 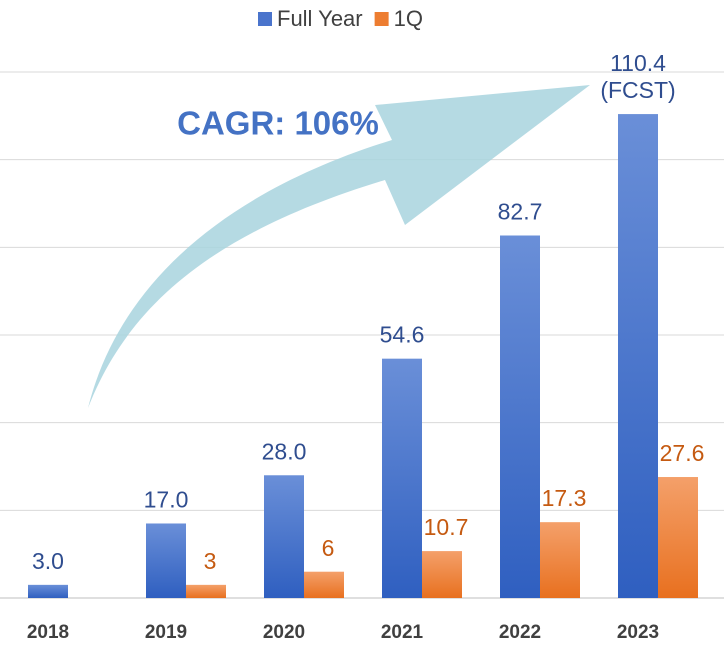 I want to click on value-label: 28.0, so click(x=284, y=451).